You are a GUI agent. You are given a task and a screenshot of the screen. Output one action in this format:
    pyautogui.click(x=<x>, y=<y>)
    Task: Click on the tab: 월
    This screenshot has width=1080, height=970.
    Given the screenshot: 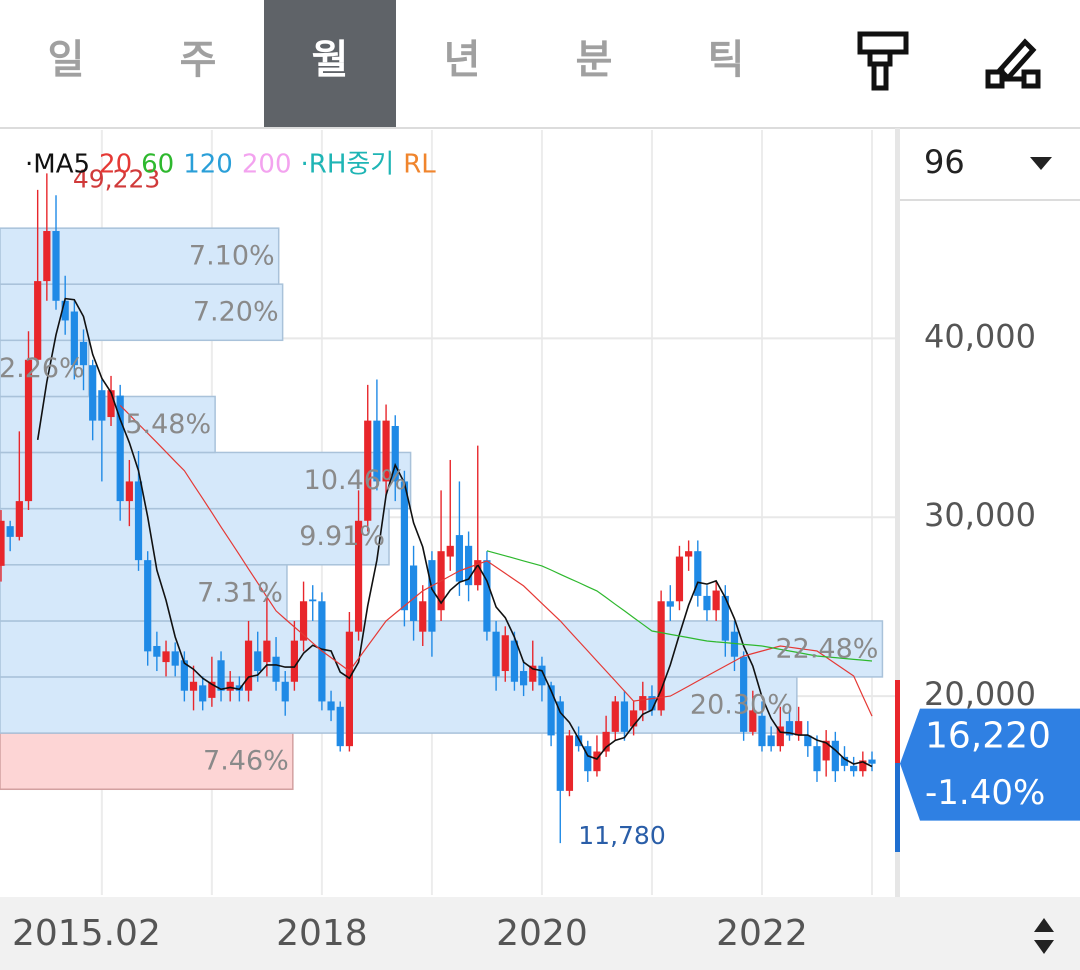 What is the action you would take?
    pyautogui.click(x=330, y=60)
    